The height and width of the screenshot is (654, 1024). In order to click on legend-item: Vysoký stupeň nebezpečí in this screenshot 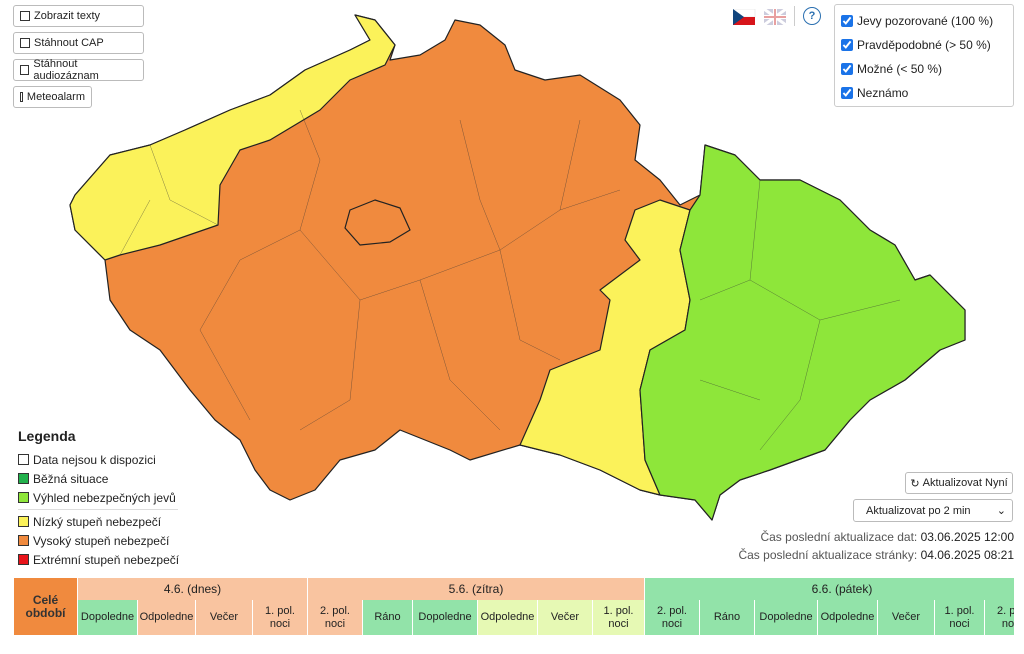, I will do `click(98, 540)`.